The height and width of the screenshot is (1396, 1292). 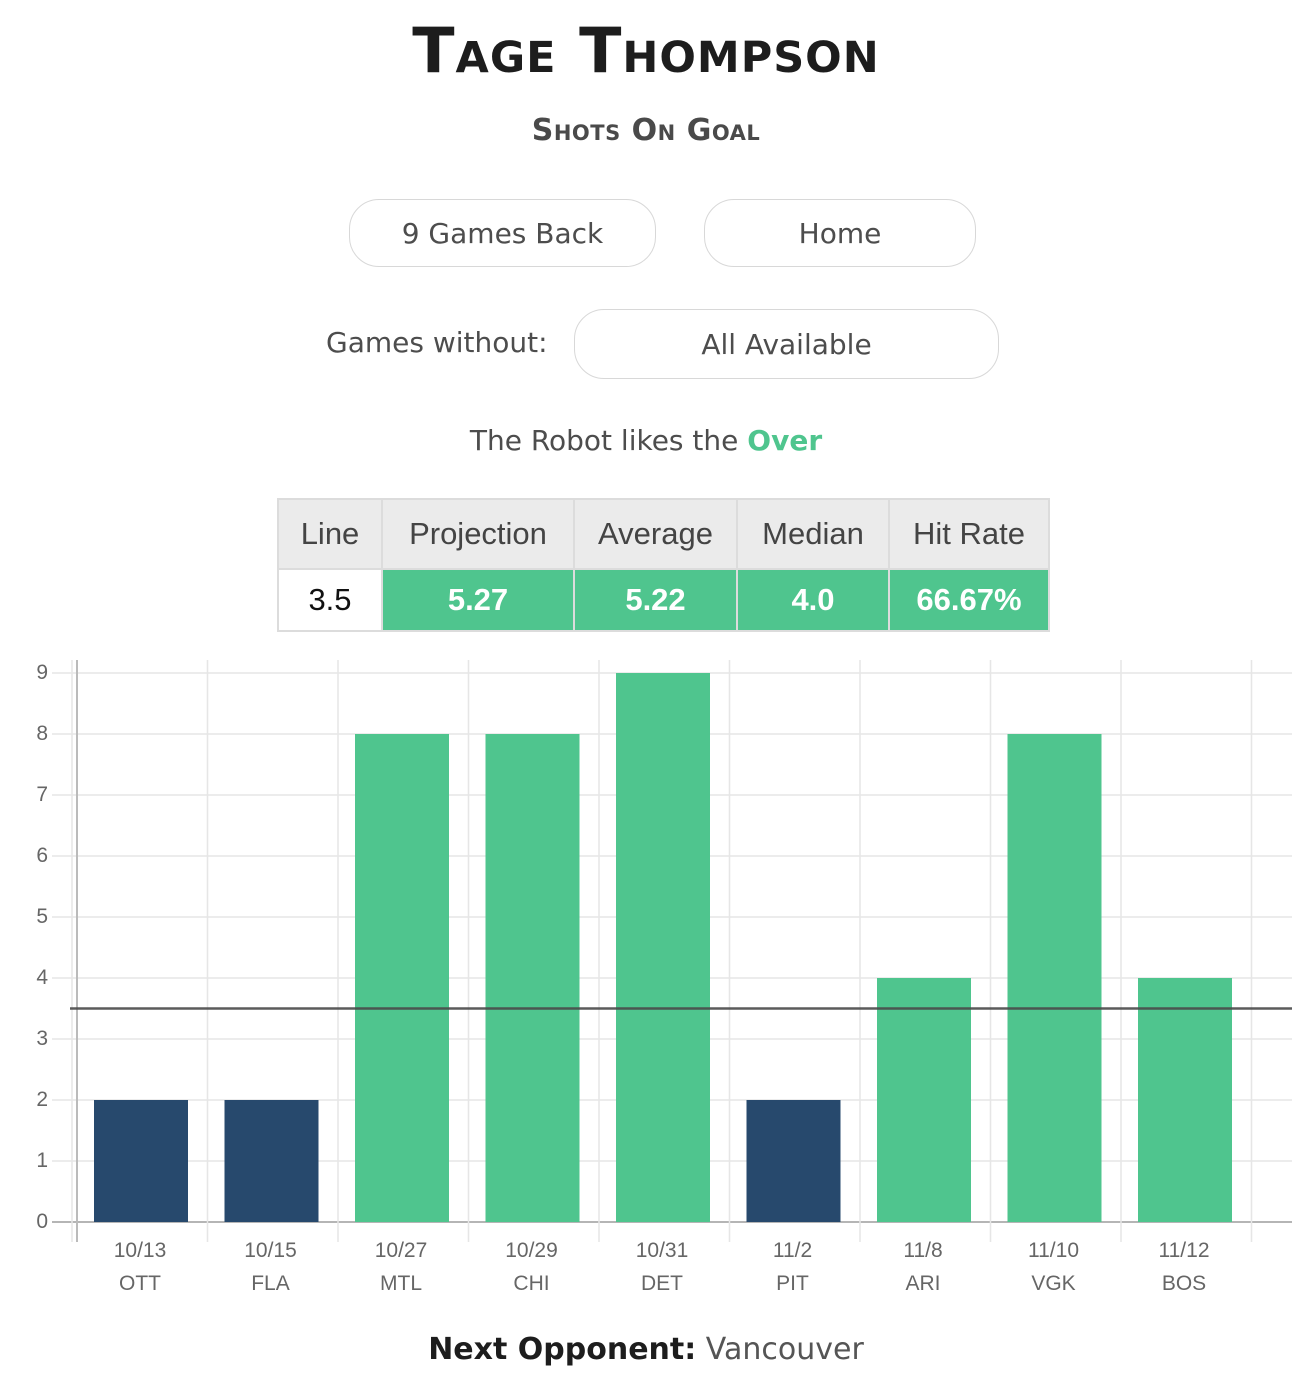 I want to click on location-button: Home, so click(x=840, y=233).